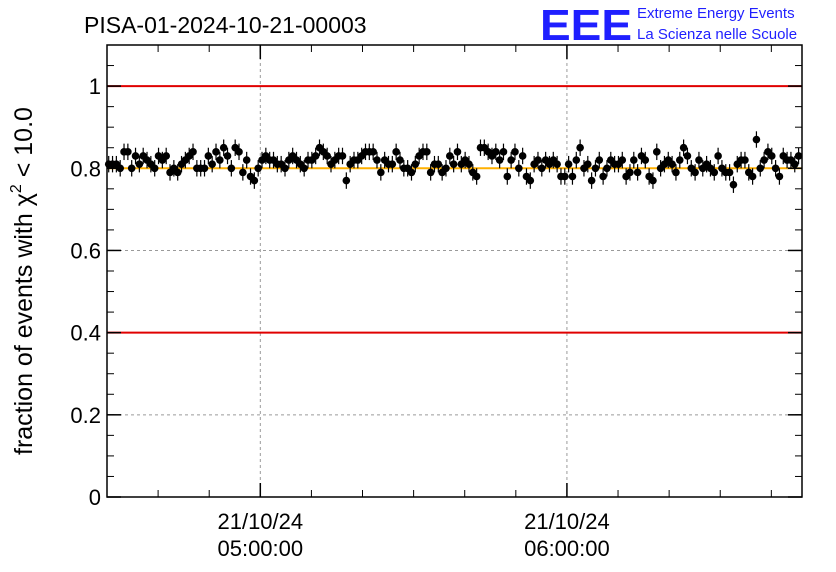  What do you see at coordinates (85, 333) in the screenshot?
I see `y-tick-label: 0.4` at bounding box center [85, 333].